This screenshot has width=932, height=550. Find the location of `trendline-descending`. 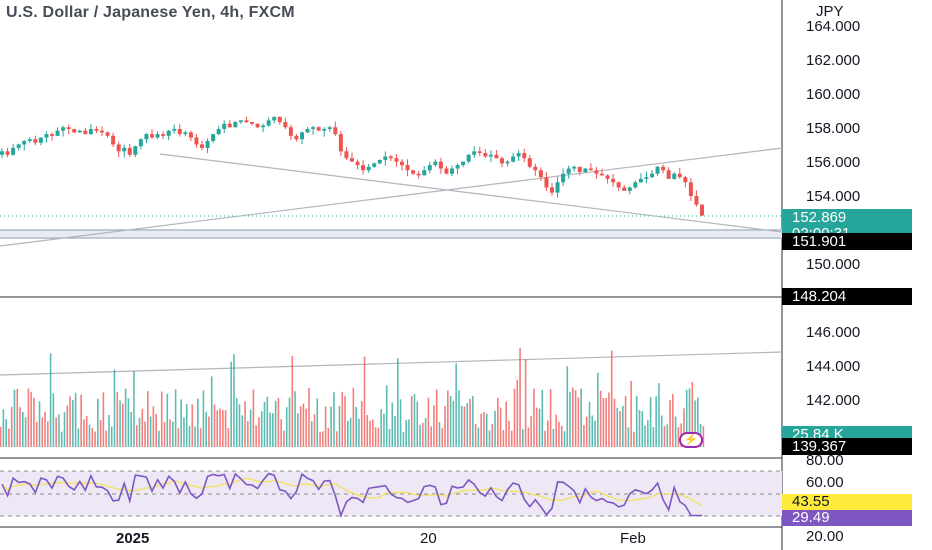

trendline-descending is located at coordinates (471, 193).